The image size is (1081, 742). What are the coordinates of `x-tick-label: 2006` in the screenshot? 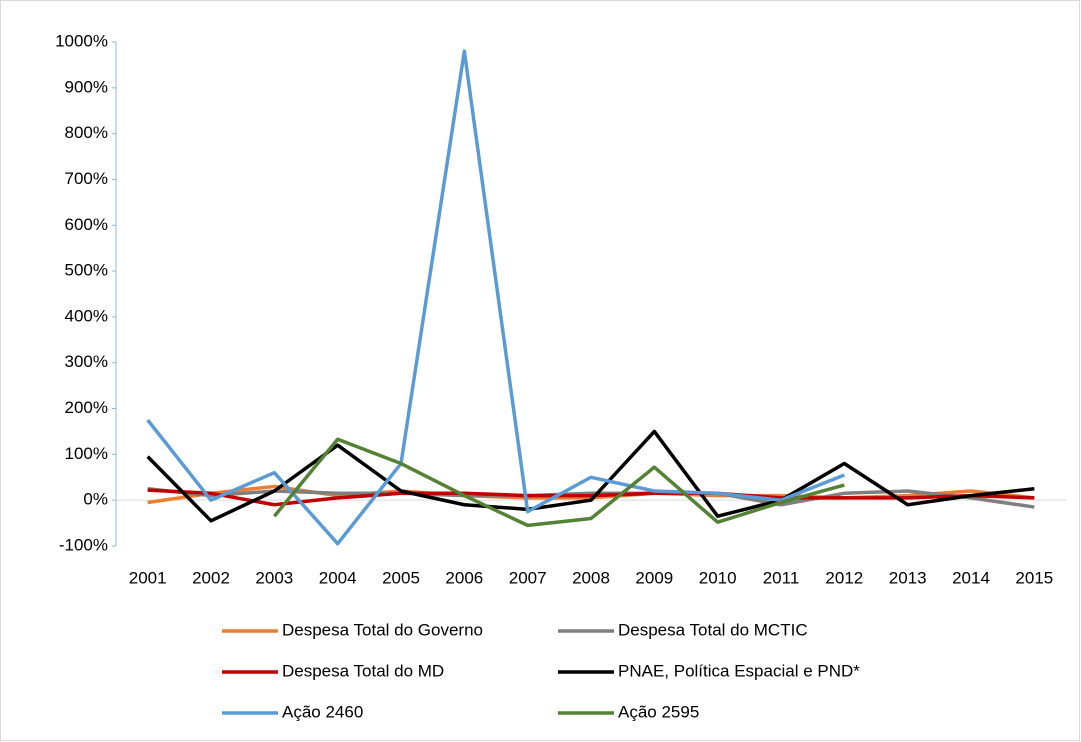 It's located at (464, 577).